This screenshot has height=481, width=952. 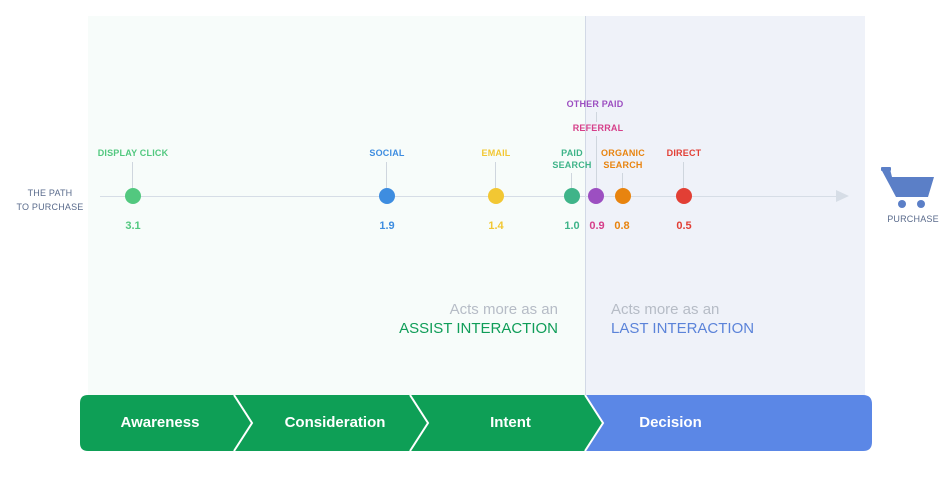 What do you see at coordinates (572, 159) in the screenshot?
I see `paid-search-label: PAID SEARCH` at bounding box center [572, 159].